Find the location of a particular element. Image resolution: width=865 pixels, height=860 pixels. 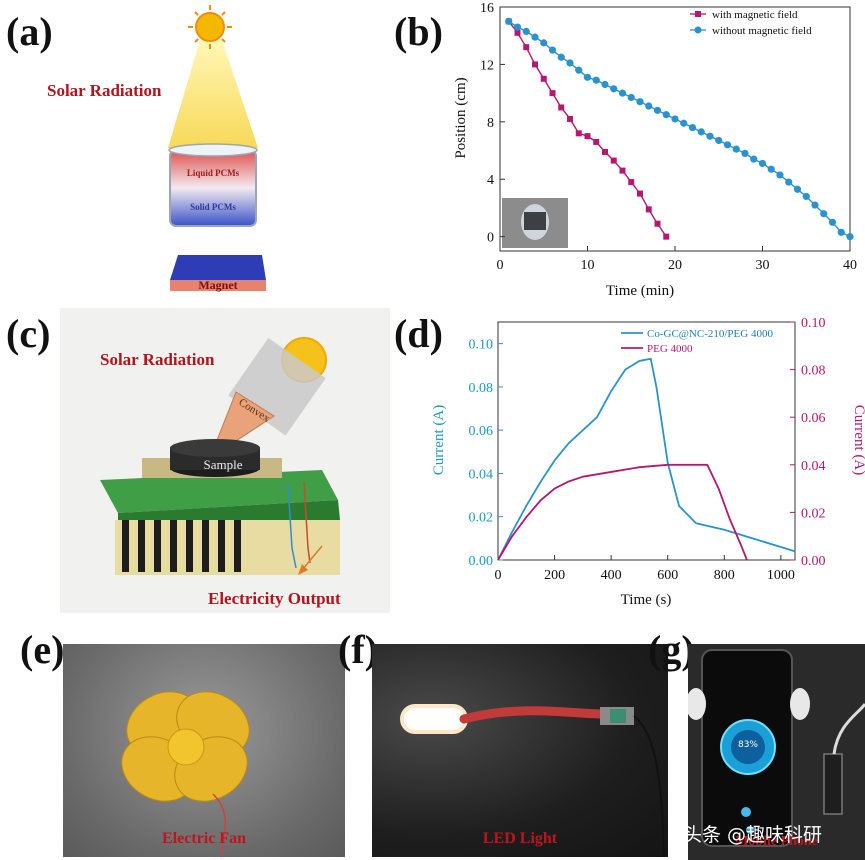

chart-b-xlabel: Time (min) is located at coordinates (640, 291).